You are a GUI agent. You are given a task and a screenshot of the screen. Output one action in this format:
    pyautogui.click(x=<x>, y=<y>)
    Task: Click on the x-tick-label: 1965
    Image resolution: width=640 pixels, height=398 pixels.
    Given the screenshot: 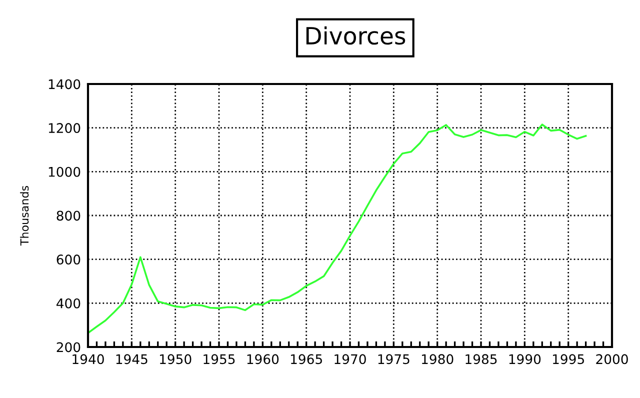 What is the action you would take?
    pyautogui.click(x=306, y=359)
    